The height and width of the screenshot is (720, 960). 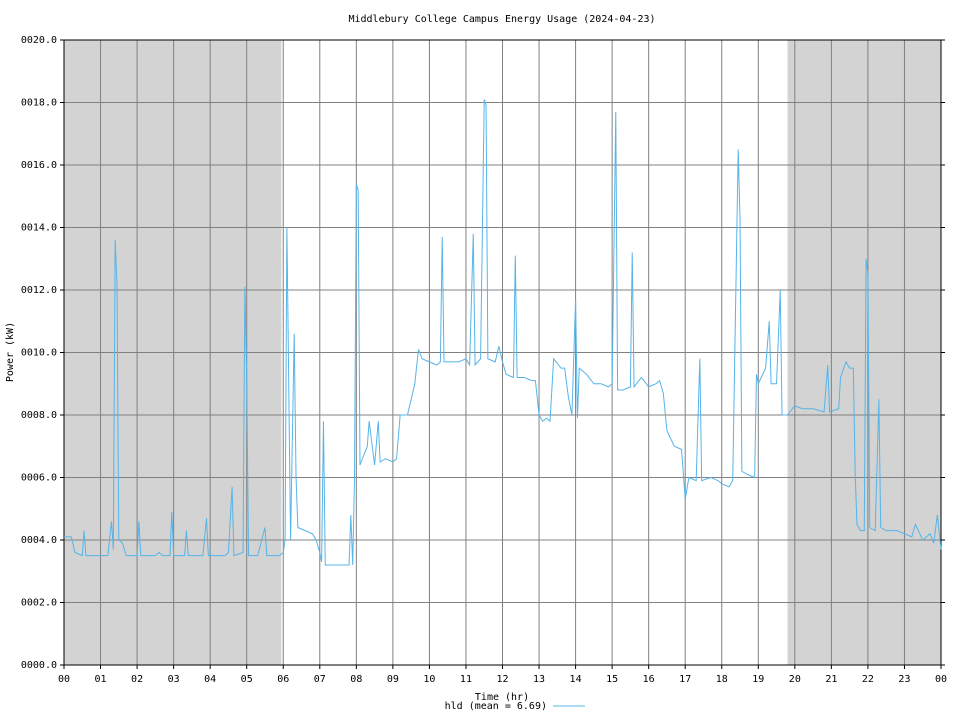 I want to click on y-tick-label: 0020.0, so click(x=39, y=40).